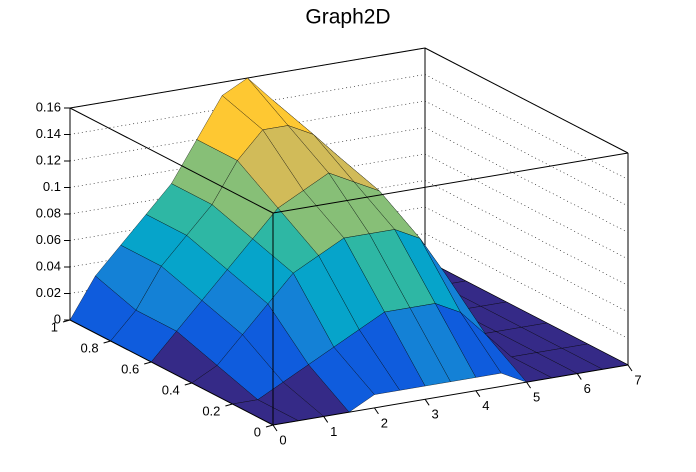 This screenshot has width=696, height=472. What do you see at coordinates (587, 388) in the screenshot?
I see `x-tick-label: 6` at bounding box center [587, 388].